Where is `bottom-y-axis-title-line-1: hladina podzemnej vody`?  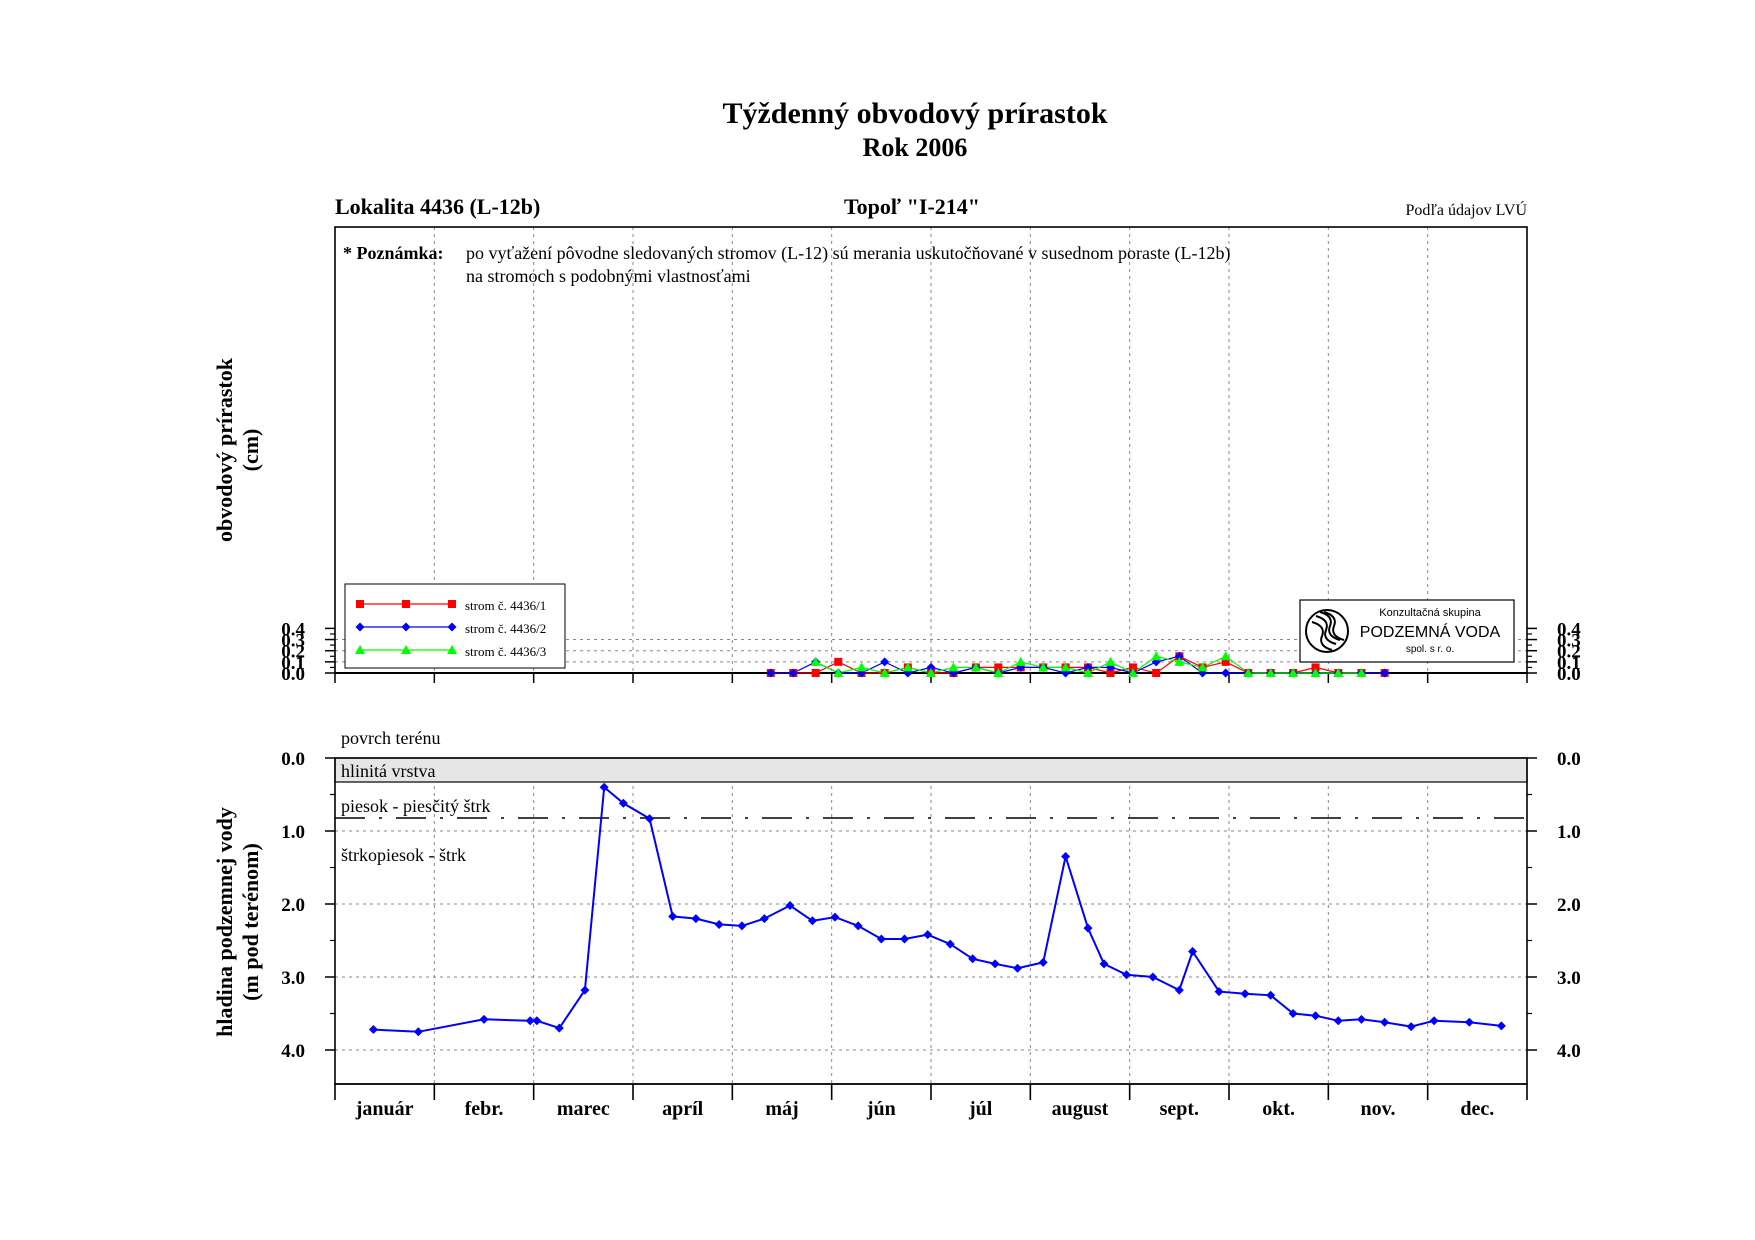 bottom-y-axis-title-line-1: hladina podzemnej vody is located at coordinates (224, 922).